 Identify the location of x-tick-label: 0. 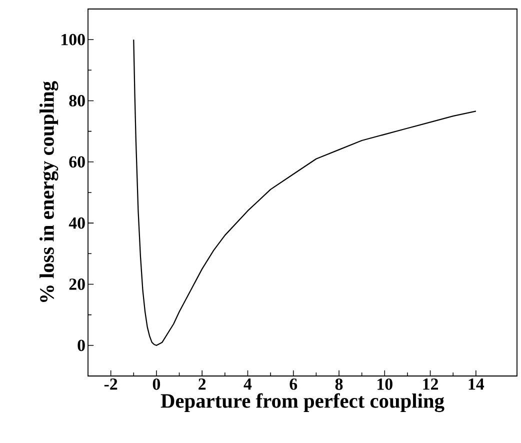
(156, 384).